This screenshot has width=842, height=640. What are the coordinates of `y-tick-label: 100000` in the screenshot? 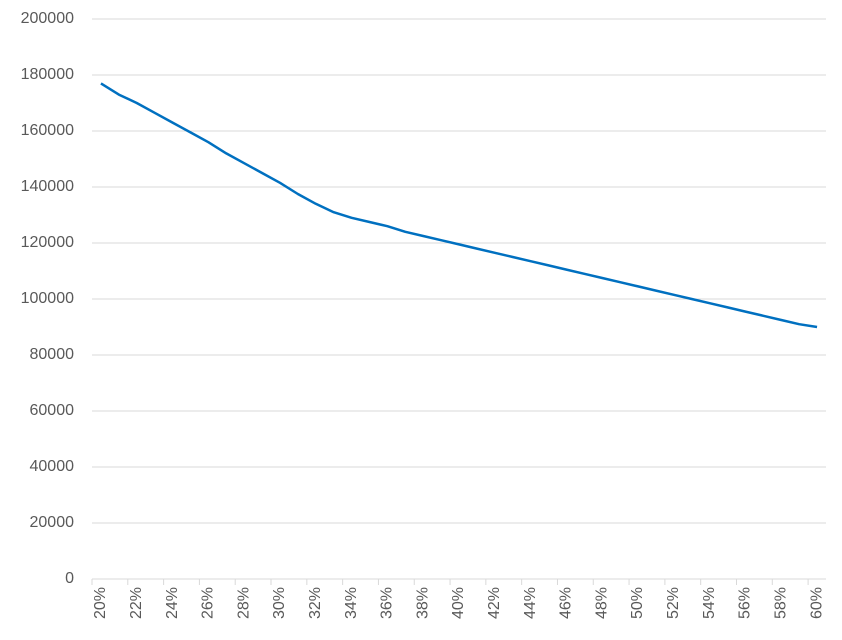 It's located at (47, 298).